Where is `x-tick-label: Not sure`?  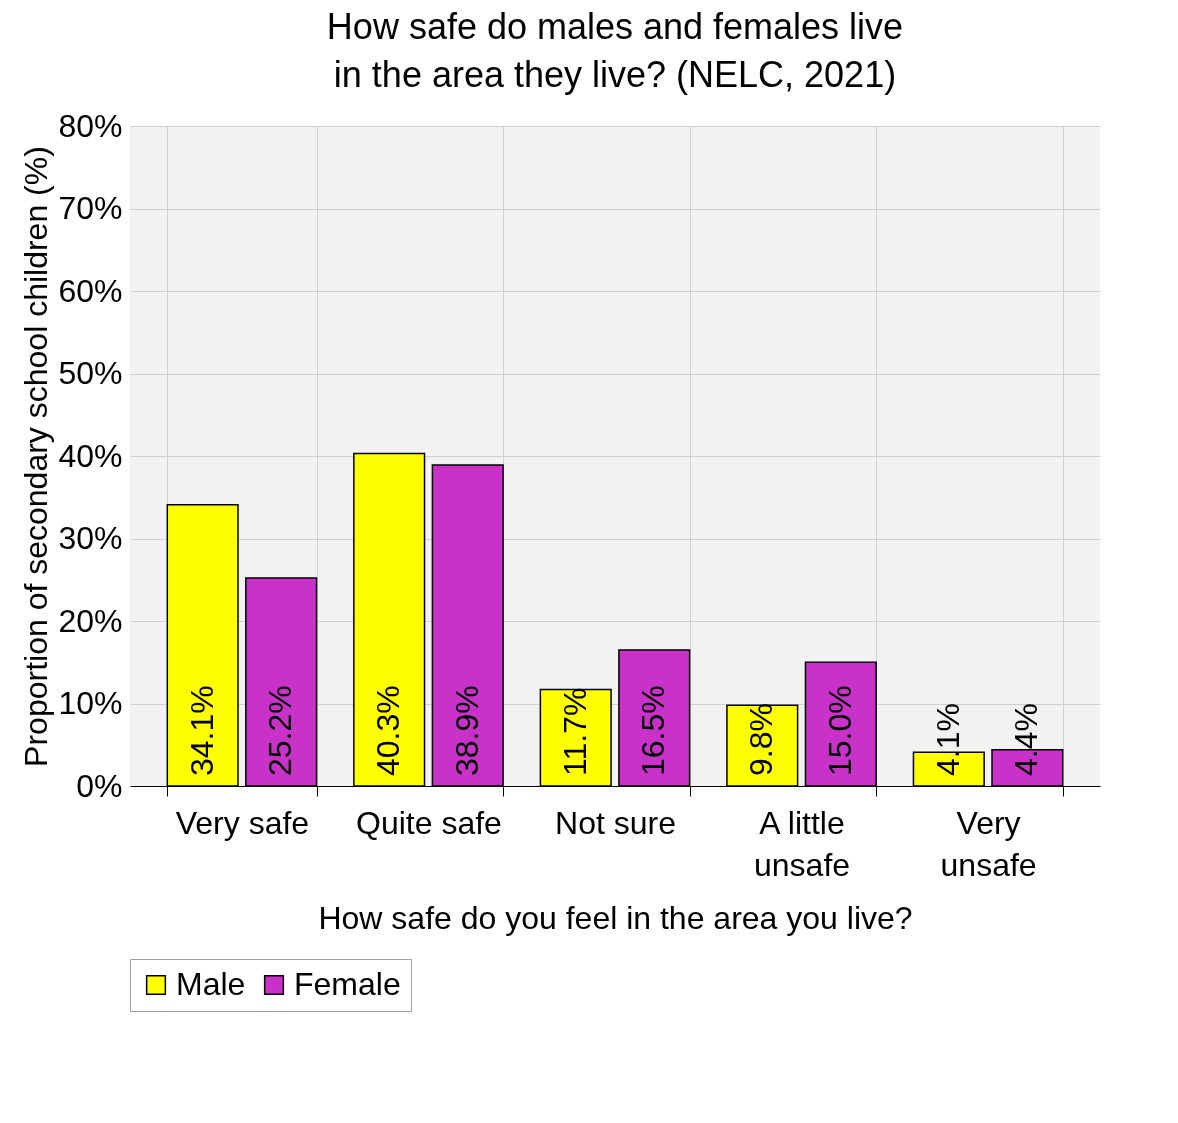
x-tick-label: Not sure is located at coordinates (615, 822).